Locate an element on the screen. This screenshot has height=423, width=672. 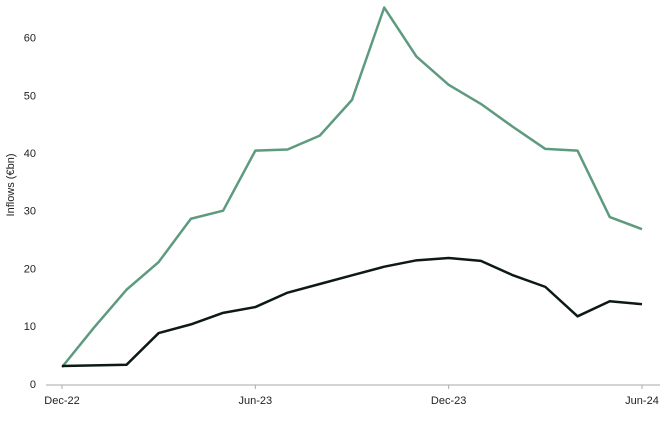
y-tick-label: 20 is located at coordinates (30, 269).